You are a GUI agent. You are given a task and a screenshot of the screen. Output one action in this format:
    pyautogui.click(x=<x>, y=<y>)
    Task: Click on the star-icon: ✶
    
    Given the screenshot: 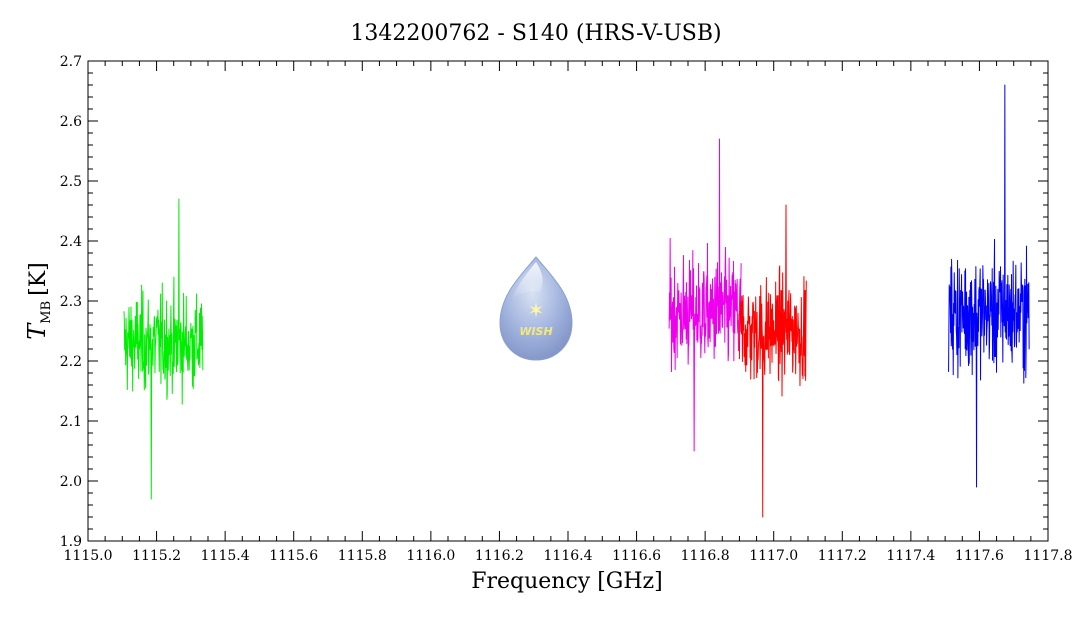 What is the action you would take?
    pyautogui.click(x=536, y=310)
    